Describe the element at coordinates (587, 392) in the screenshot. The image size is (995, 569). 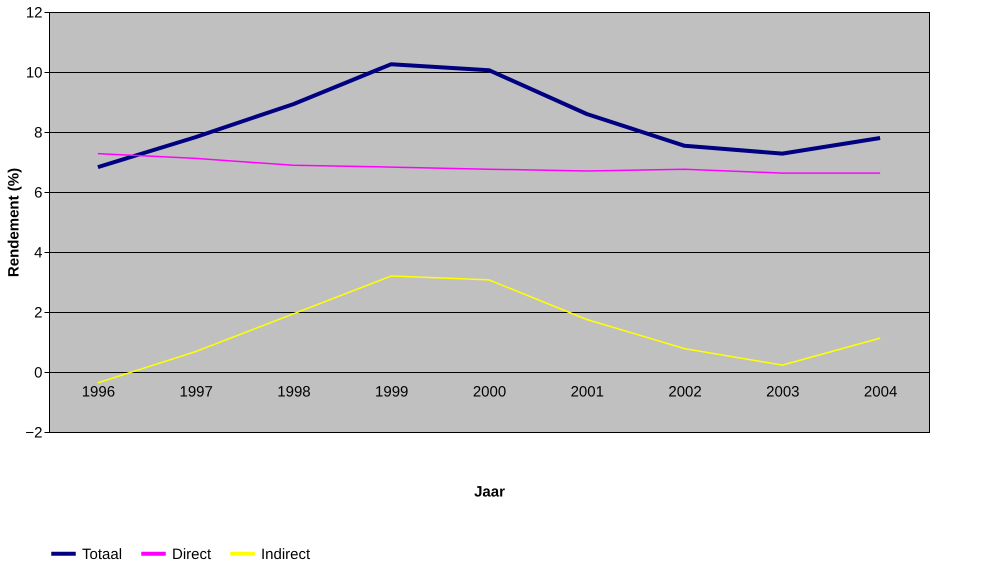
I see `x-tick-label: 2001` at that location.